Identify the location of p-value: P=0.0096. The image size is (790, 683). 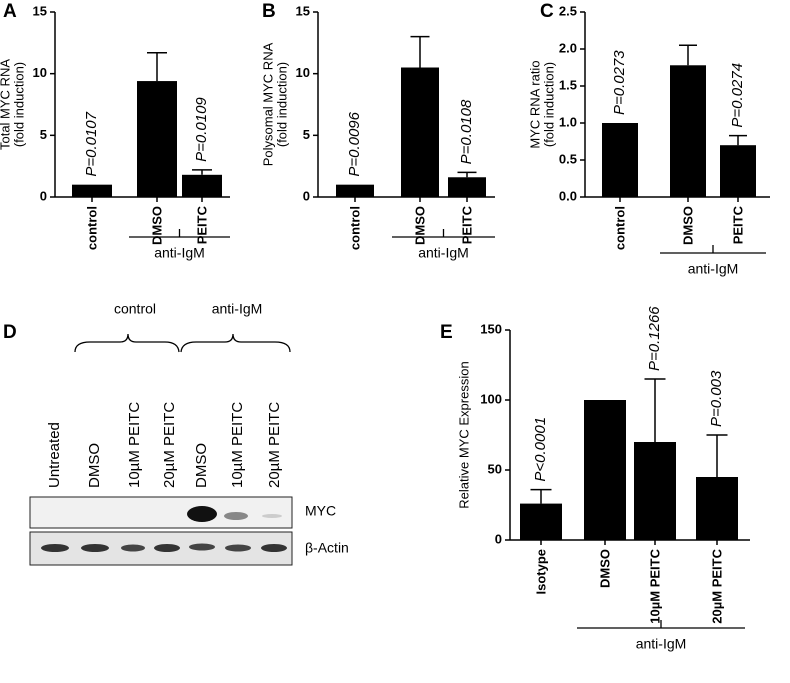
(354, 143).